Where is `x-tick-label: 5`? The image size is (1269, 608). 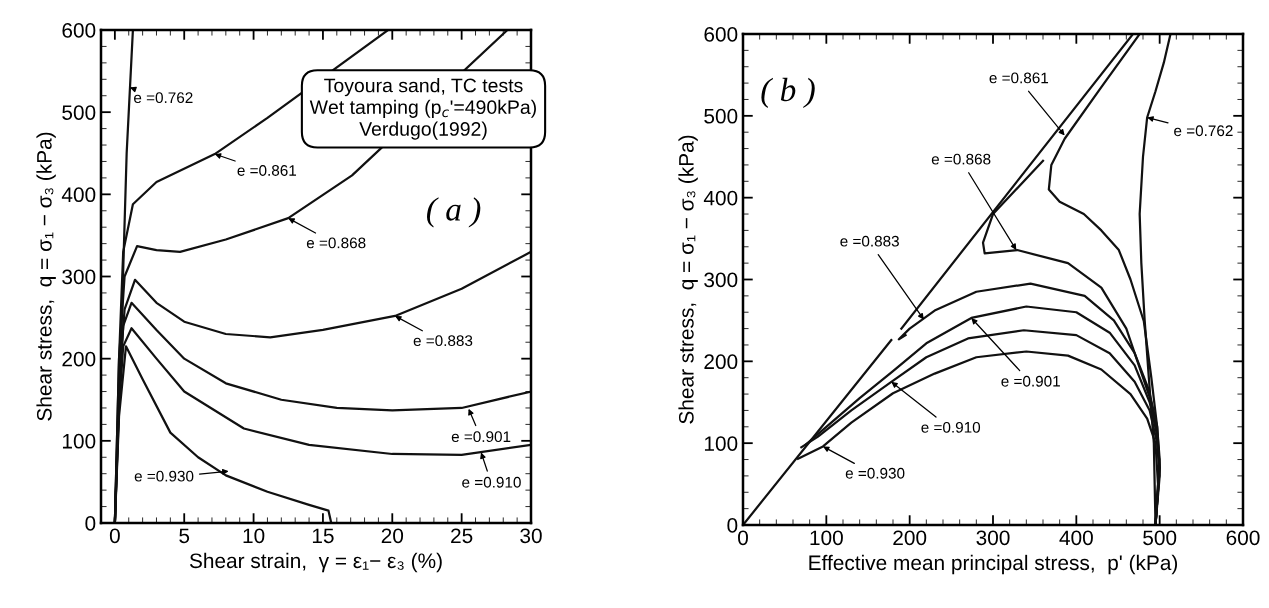 x-tick-label: 5 is located at coordinates (184, 536).